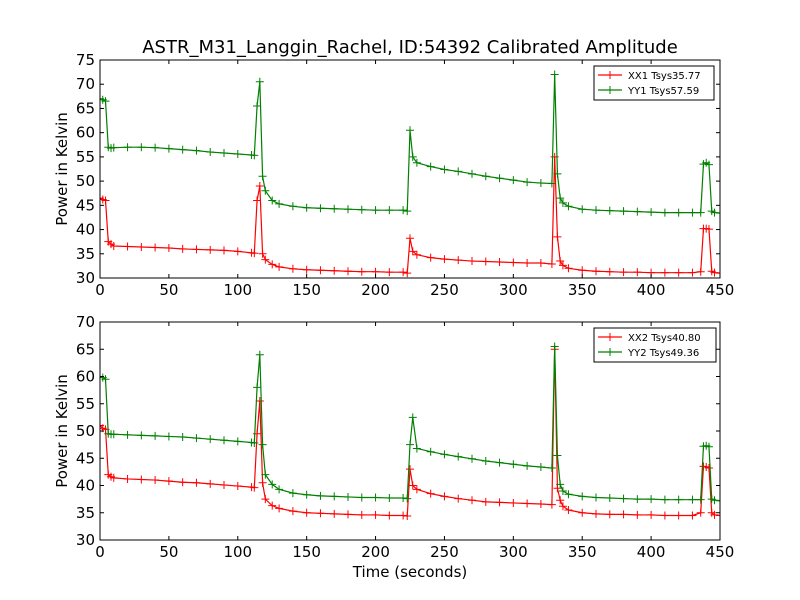 The width and height of the screenshot is (800, 600). Describe the element at coordinates (651, 552) in the screenshot. I see `x-tick-label: 400` at that location.